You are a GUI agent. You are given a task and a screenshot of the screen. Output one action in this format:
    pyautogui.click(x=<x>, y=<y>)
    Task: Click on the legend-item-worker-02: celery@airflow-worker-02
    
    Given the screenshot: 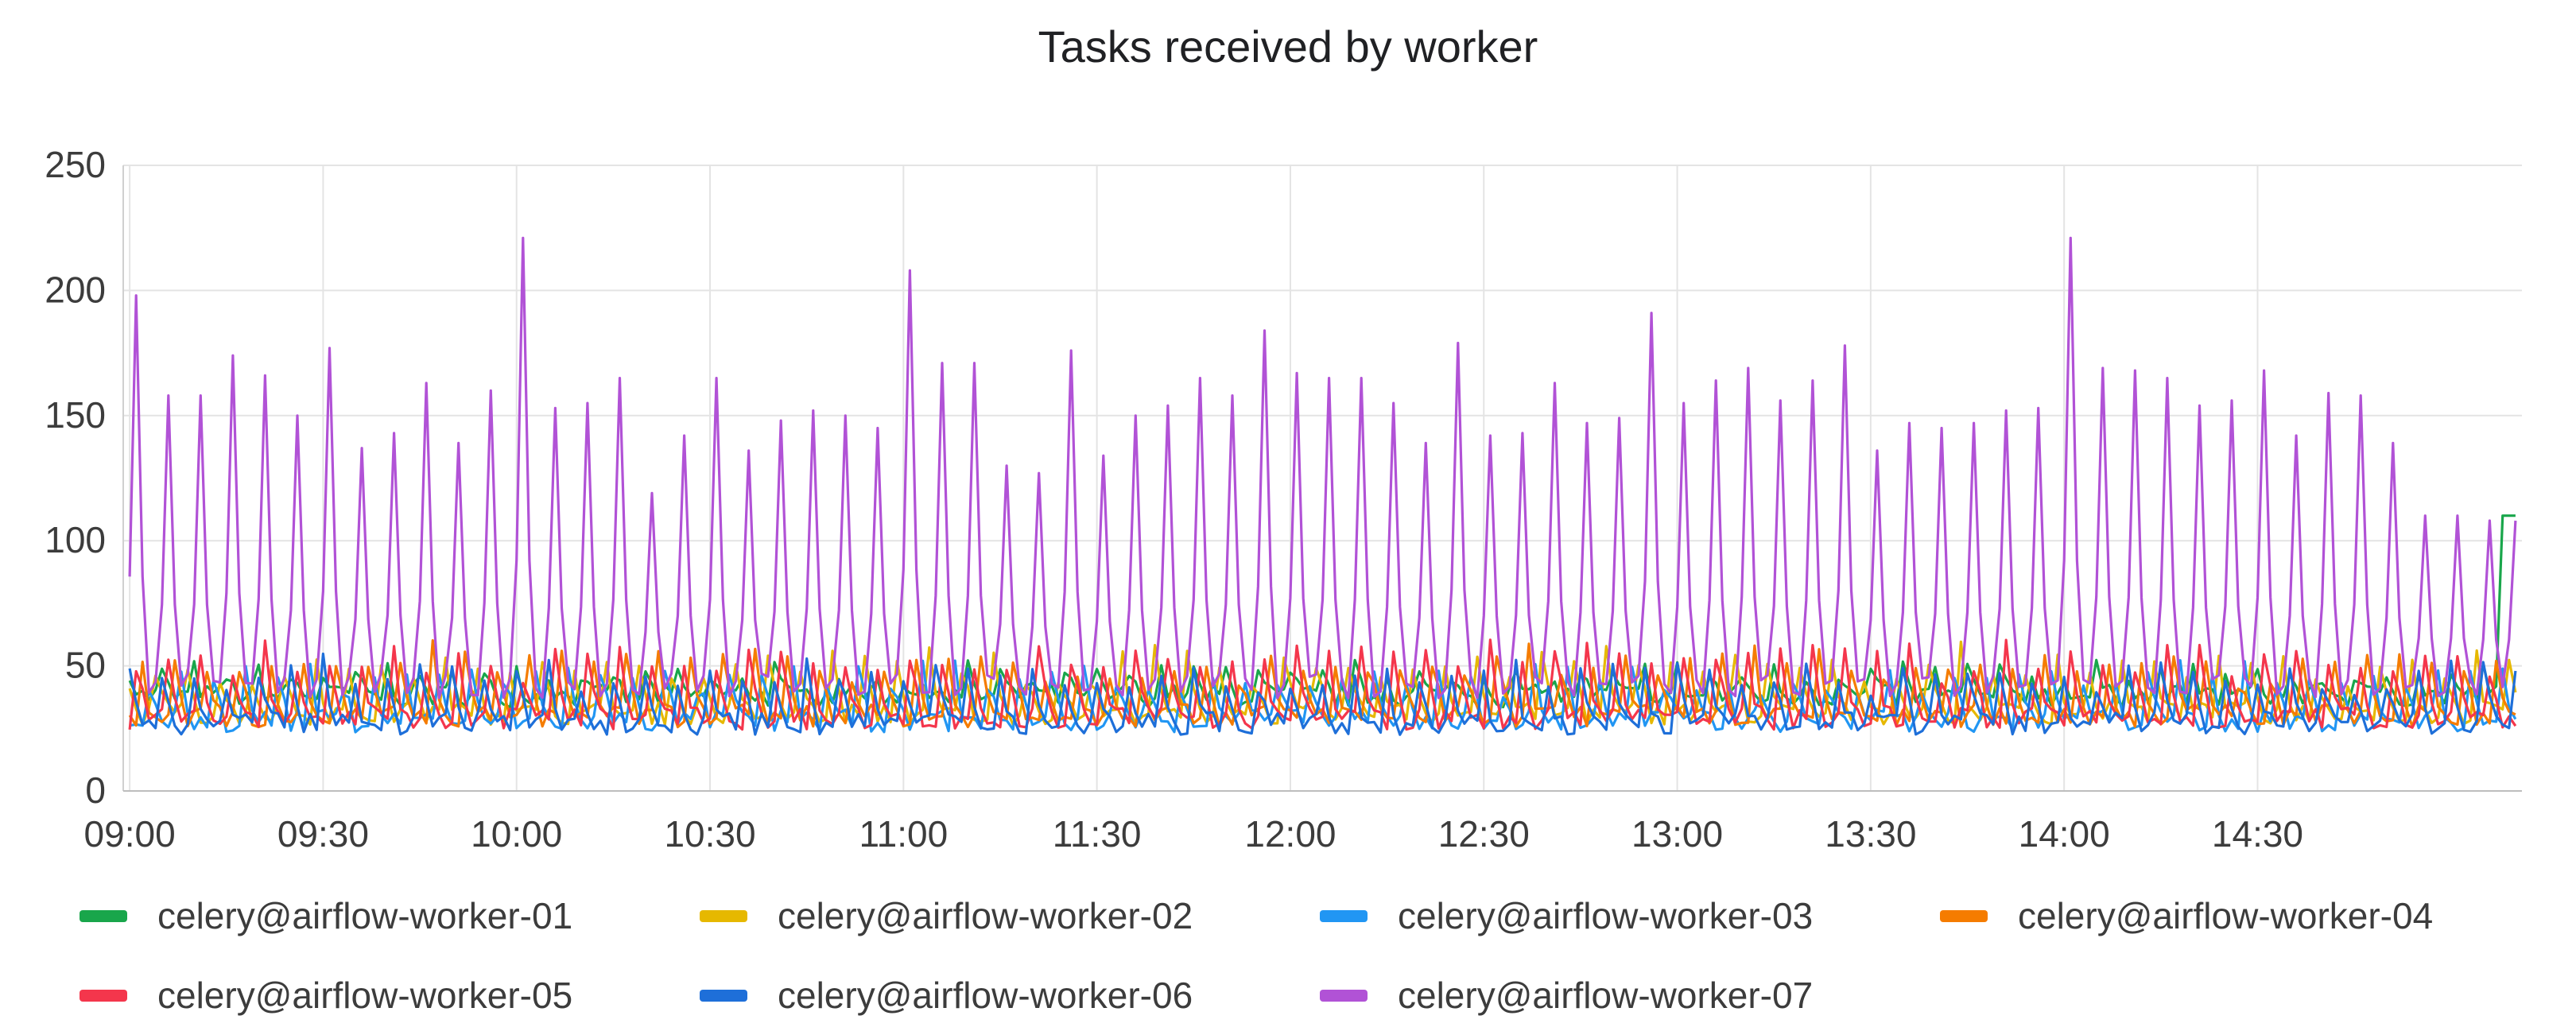 What is the action you would take?
    pyautogui.click(x=1010, y=915)
    